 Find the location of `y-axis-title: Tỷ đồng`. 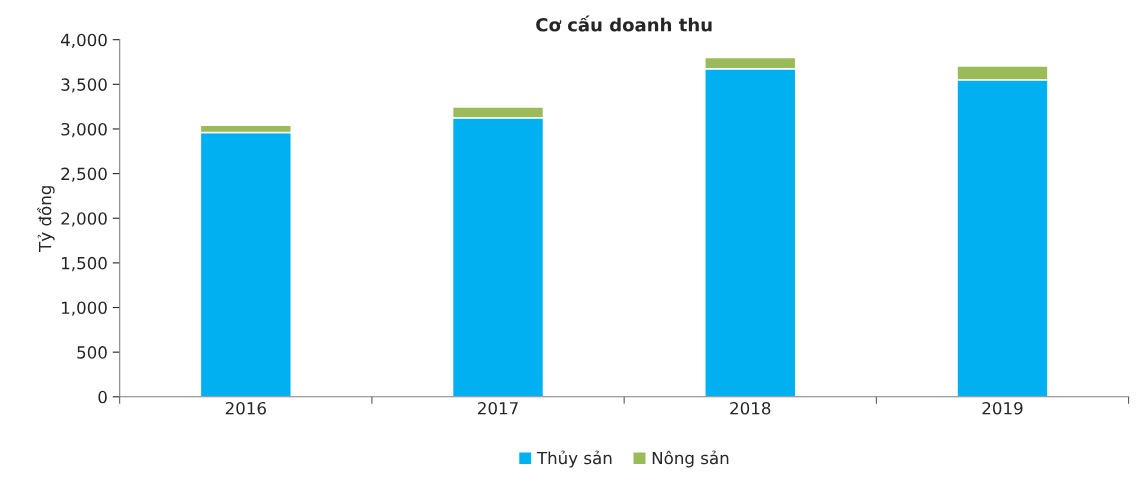

y-axis-title: Tỷ đồng is located at coordinates (46, 219).